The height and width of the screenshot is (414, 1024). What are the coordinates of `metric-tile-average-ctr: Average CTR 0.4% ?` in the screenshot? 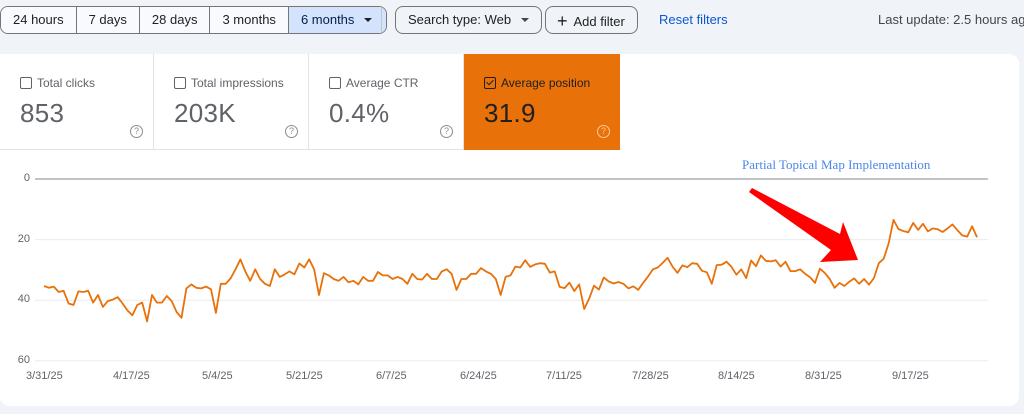 It's located at (386, 102).